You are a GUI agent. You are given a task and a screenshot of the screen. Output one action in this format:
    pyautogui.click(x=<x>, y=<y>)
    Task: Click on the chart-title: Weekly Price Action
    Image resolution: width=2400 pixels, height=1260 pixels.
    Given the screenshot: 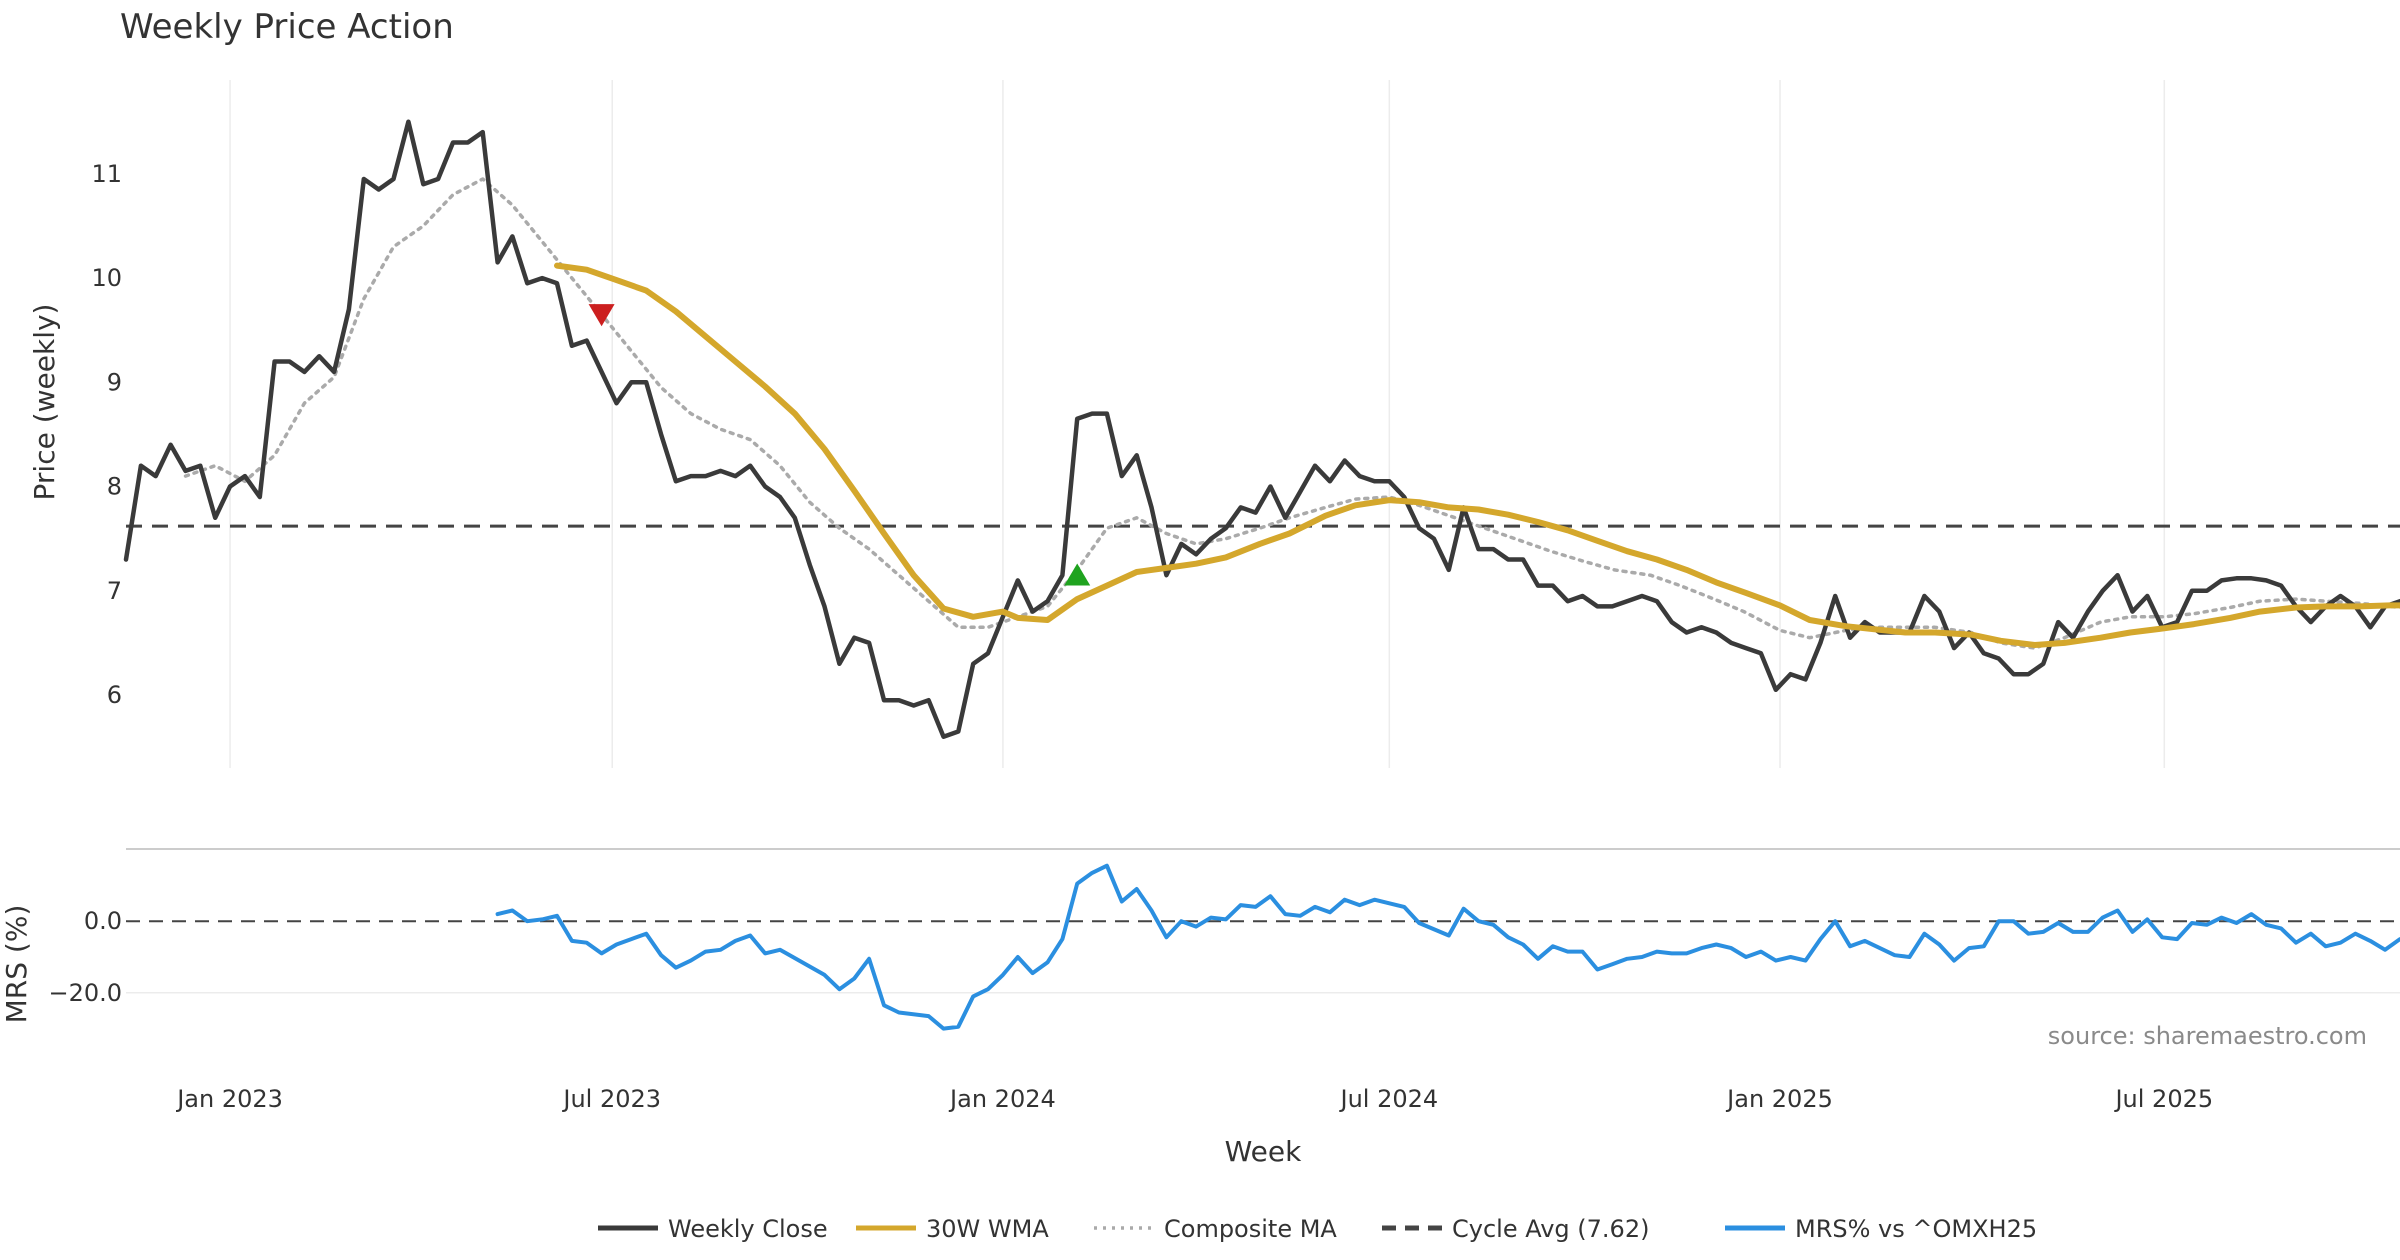 What is the action you would take?
    pyautogui.click(x=287, y=27)
    